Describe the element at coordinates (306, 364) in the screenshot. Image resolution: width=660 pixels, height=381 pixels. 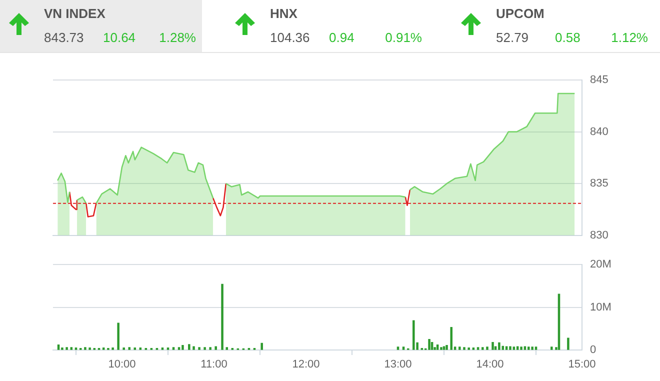
I see `x-tick-label: 12:00` at that location.